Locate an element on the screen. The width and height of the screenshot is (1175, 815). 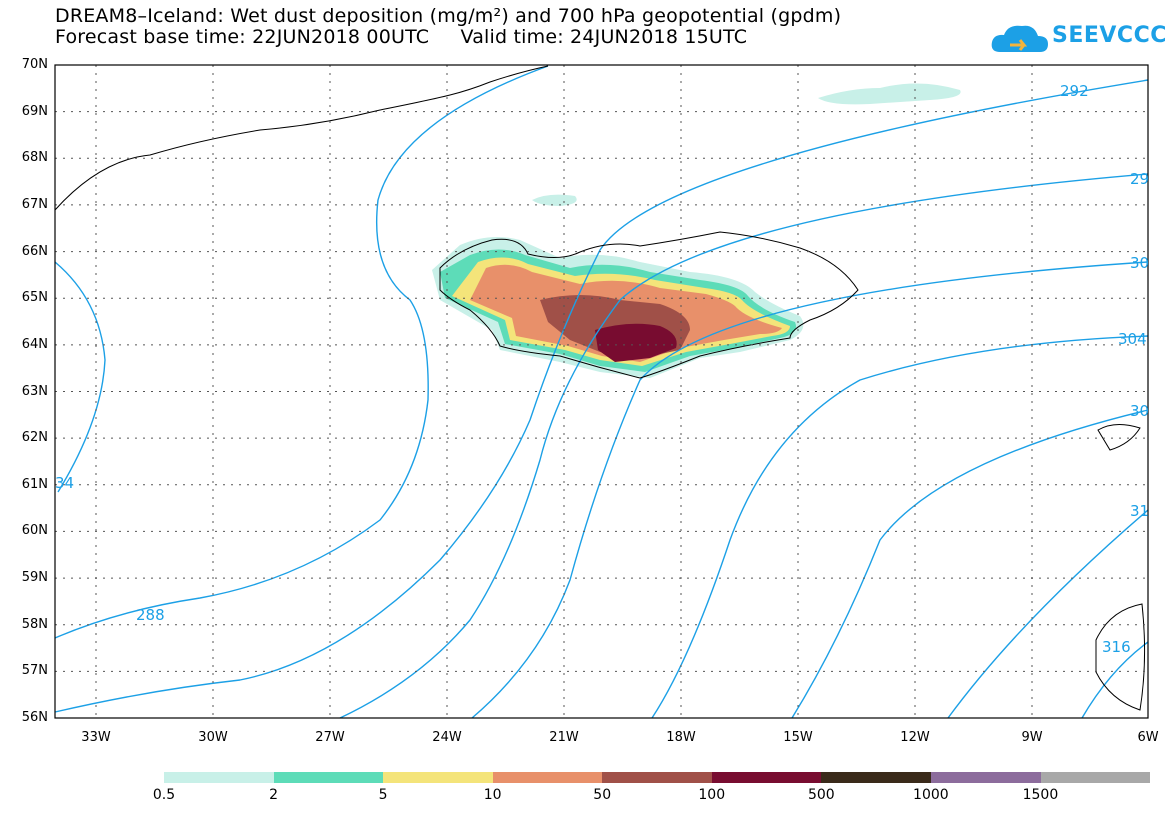
longitude-label: 30W is located at coordinates (213, 737).